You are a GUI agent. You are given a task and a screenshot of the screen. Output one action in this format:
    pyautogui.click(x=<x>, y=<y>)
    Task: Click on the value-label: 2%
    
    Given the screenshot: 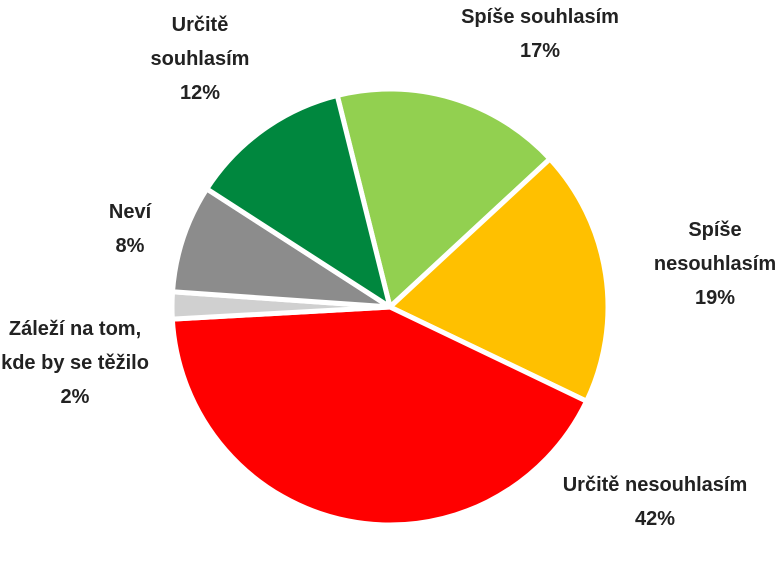 What is the action you would take?
    pyautogui.click(x=75, y=397)
    